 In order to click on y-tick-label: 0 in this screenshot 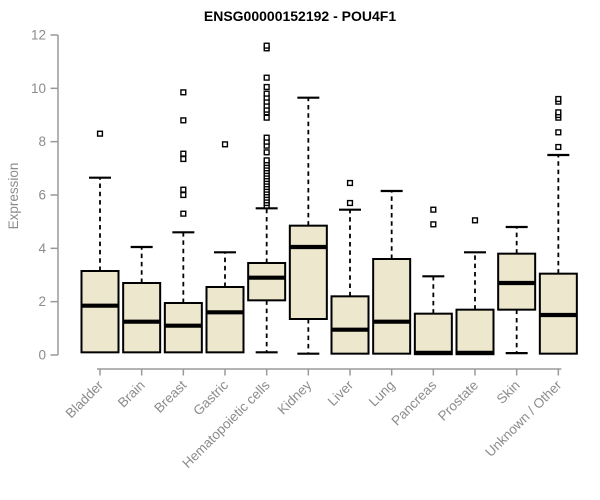, I will do `click(42, 355)`.